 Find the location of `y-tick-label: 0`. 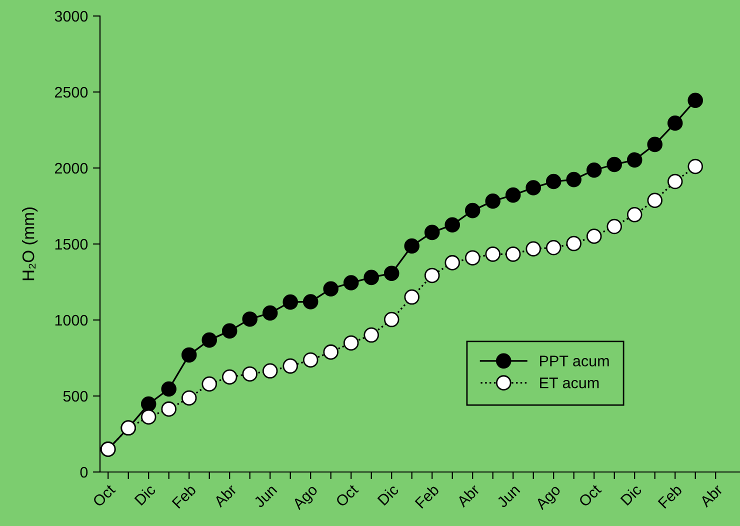

y-tick-label: 0 is located at coordinates (84, 472).